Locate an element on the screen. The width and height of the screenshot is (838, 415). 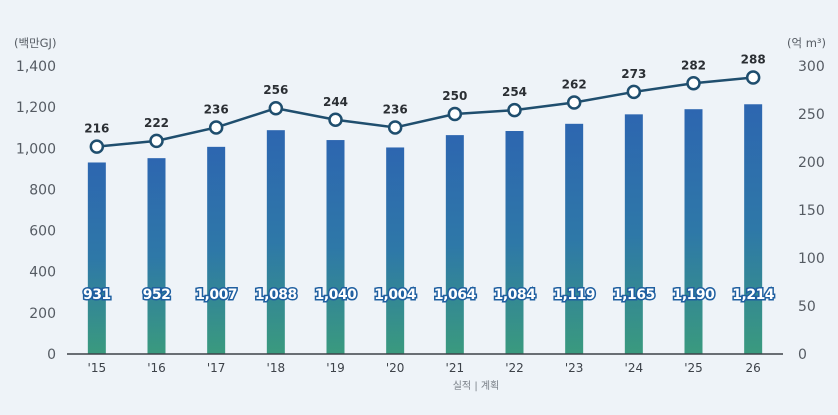
left-axis: 0 200 400 600 800 1,000 1,200 1,400 is located at coordinates (36, 211).